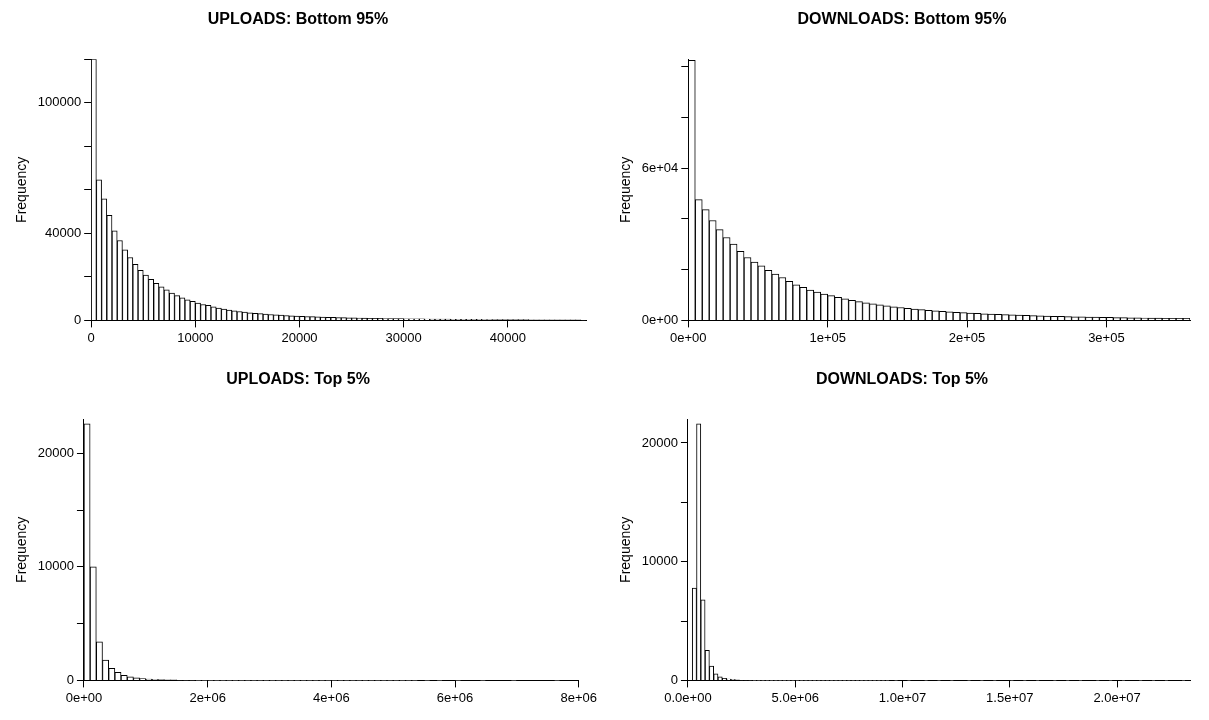 Image resolution: width=1209 pixels, height=720 pixels. What do you see at coordinates (688, 337) in the screenshot?
I see `x-tick-label: 0e+00` at bounding box center [688, 337].